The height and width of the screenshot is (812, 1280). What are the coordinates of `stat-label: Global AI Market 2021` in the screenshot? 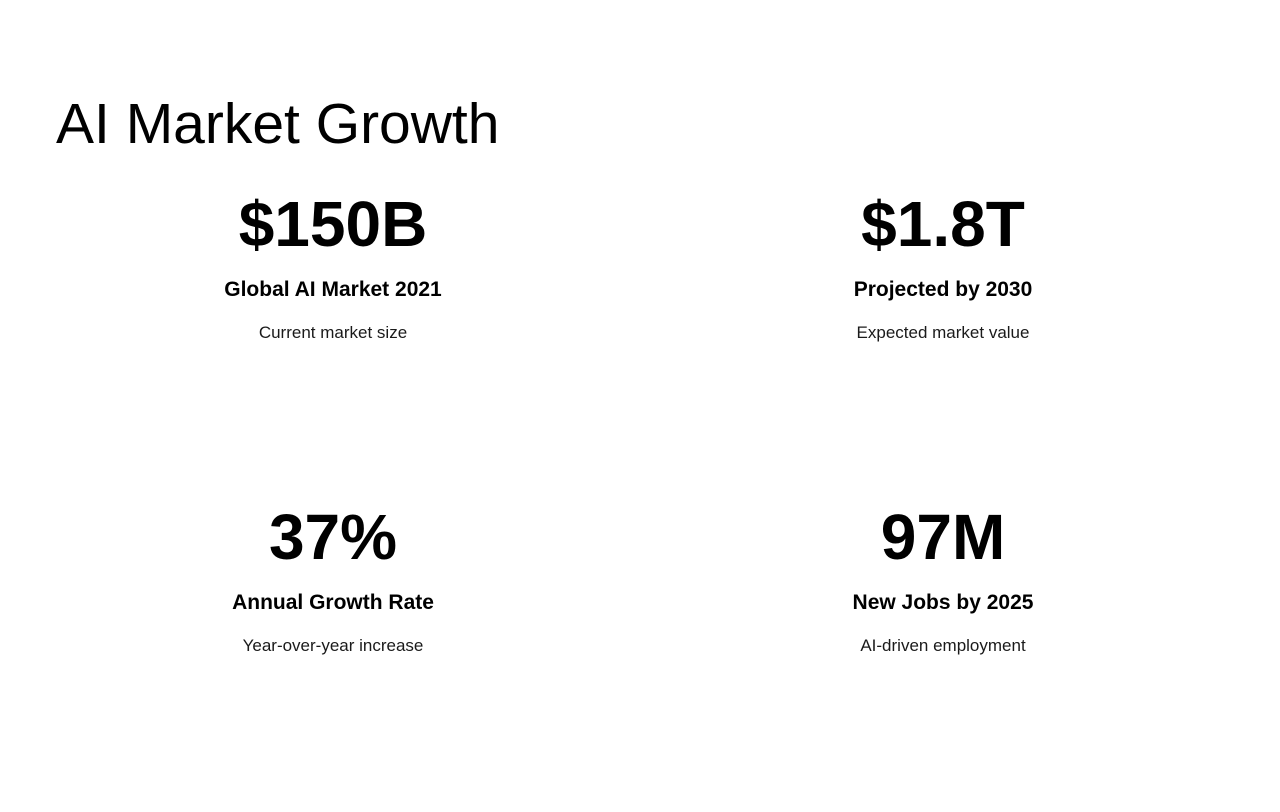 It's located at (333, 289).